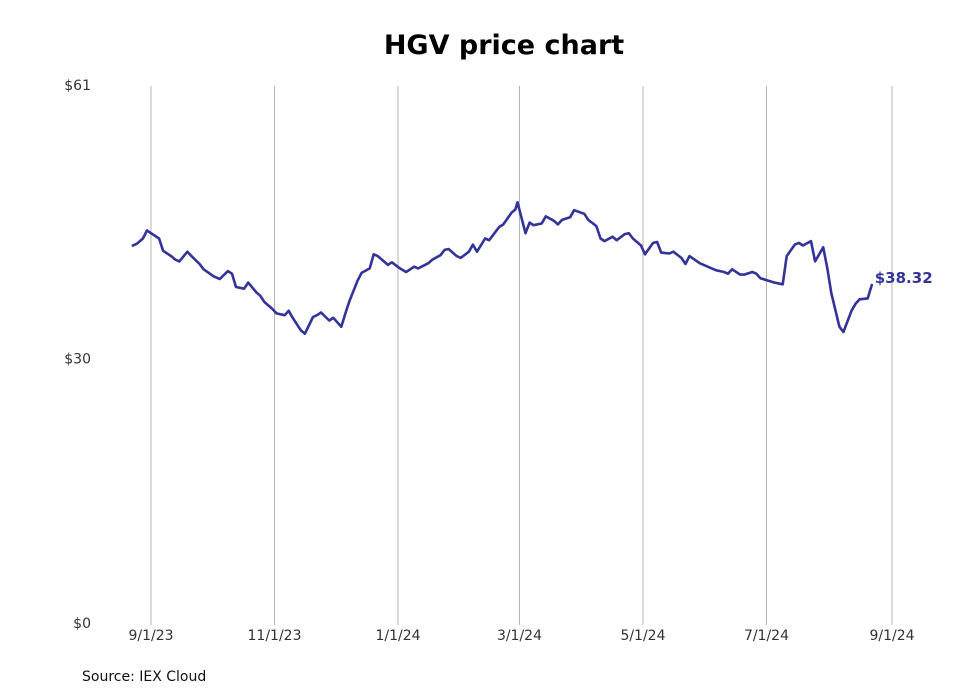  I want to click on last-value-annotation: $38.32, so click(904, 278).